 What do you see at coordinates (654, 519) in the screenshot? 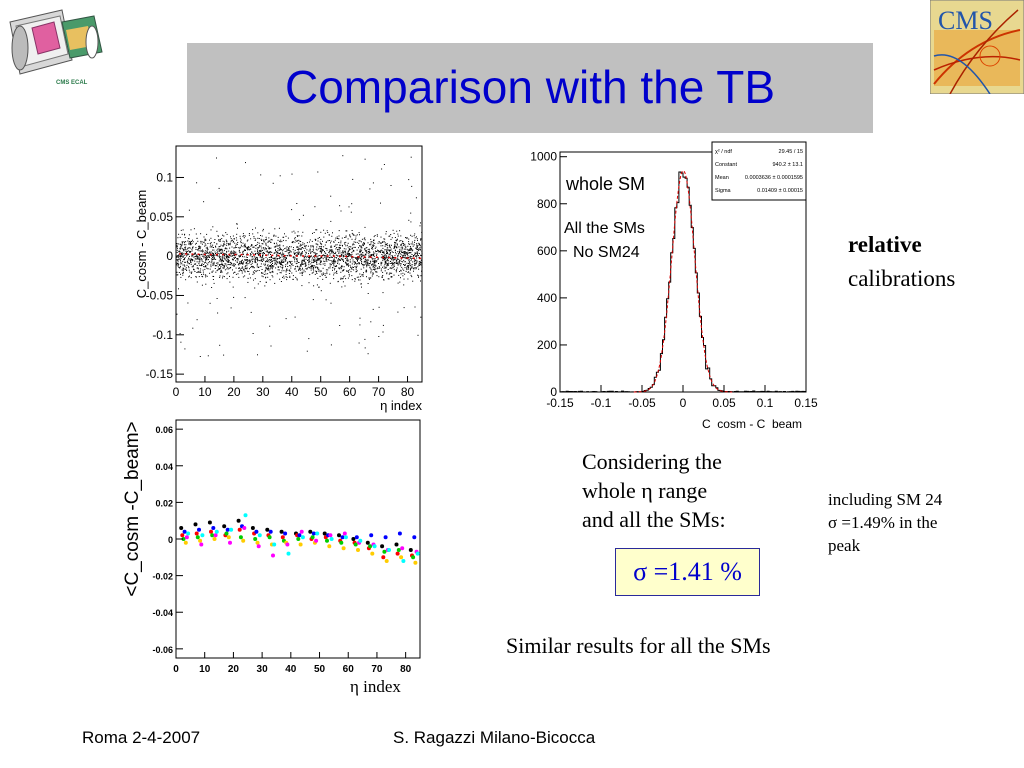
I see `considering-line-3: and all the SMs:` at bounding box center [654, 519].